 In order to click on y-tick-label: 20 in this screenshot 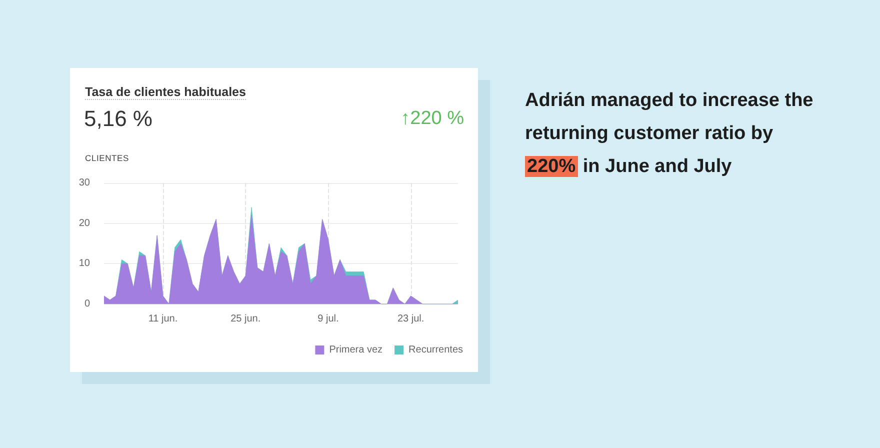, I will do `click(84, 223)`.